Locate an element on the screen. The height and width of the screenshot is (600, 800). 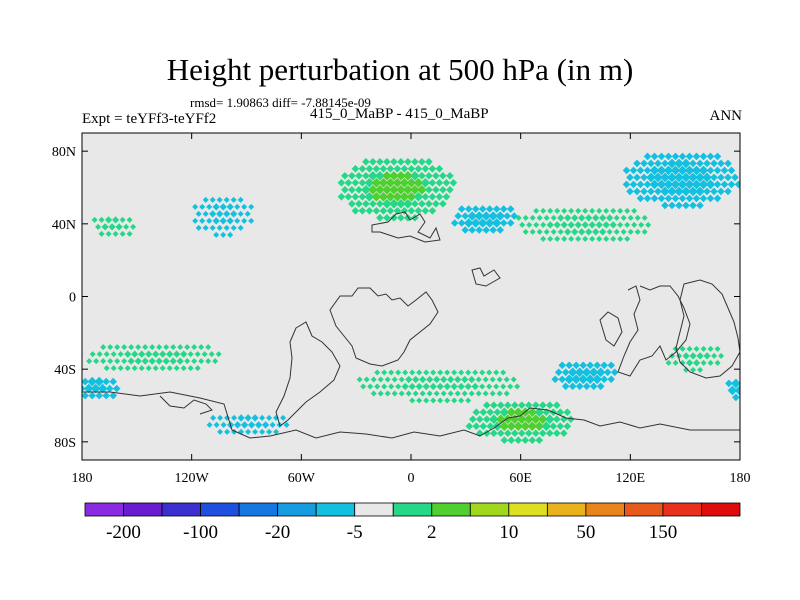
lat-tick-label: 40N is located at coordinates (64, 225).